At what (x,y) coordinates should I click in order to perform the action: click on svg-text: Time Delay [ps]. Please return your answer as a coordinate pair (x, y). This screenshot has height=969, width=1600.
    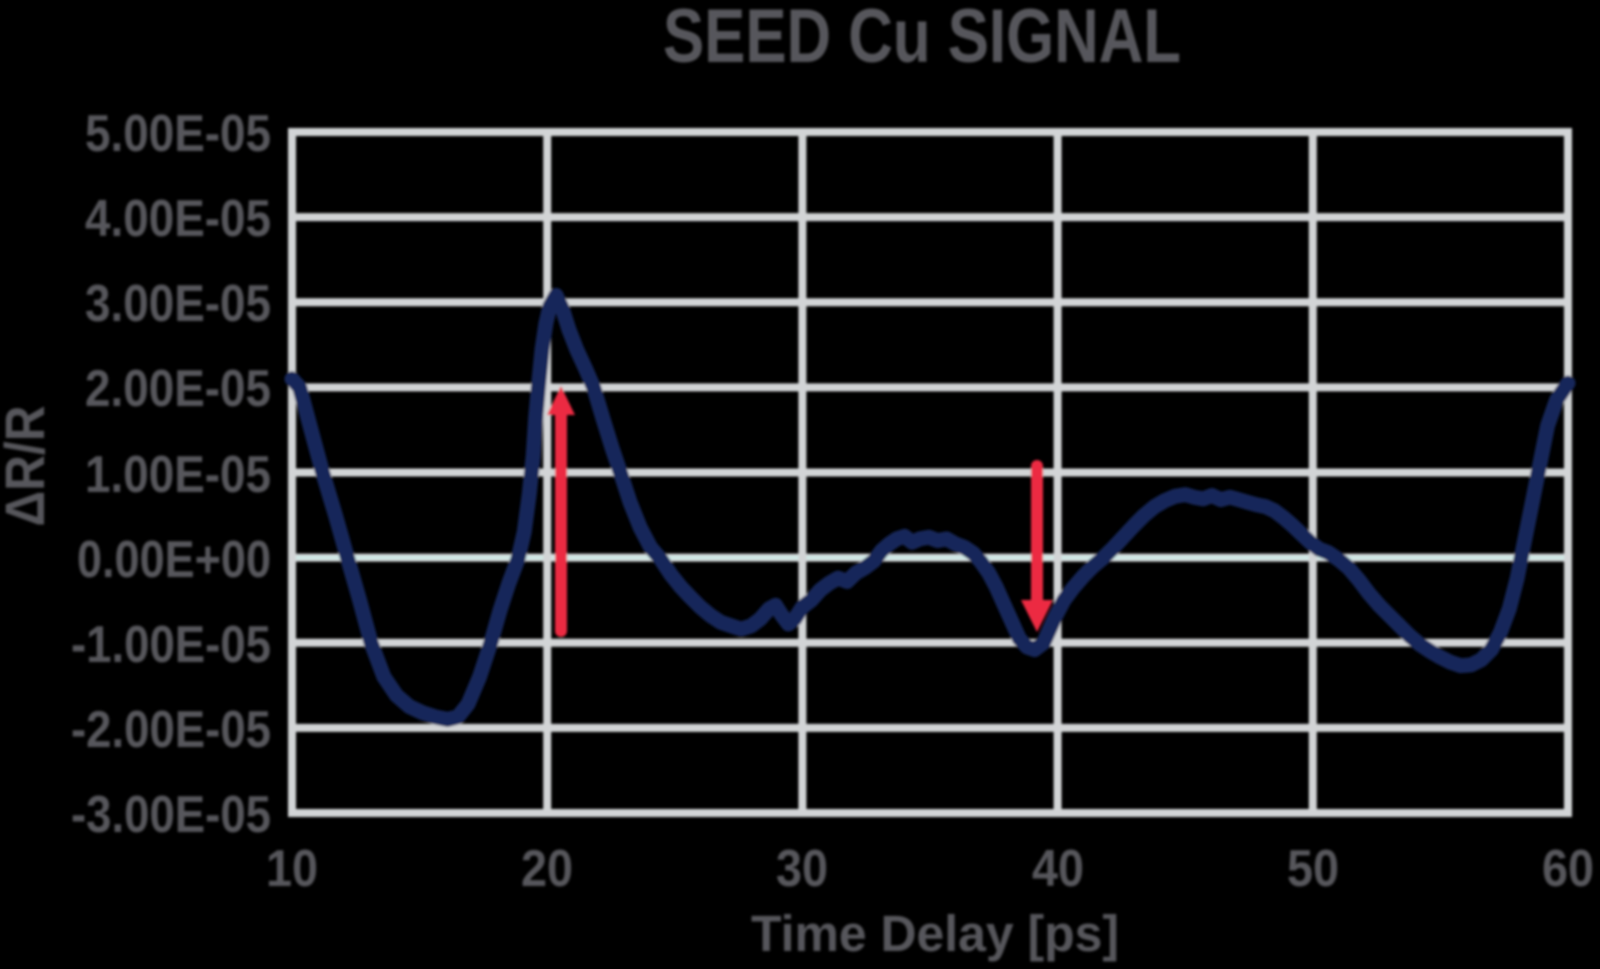
    Looking at the image, I should click on (935, 933).